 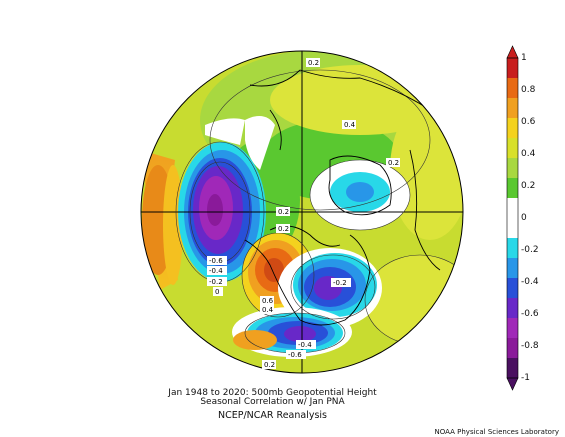 I want to click on colorbar-tick-label: -0.2, so click(x=530, y=250).